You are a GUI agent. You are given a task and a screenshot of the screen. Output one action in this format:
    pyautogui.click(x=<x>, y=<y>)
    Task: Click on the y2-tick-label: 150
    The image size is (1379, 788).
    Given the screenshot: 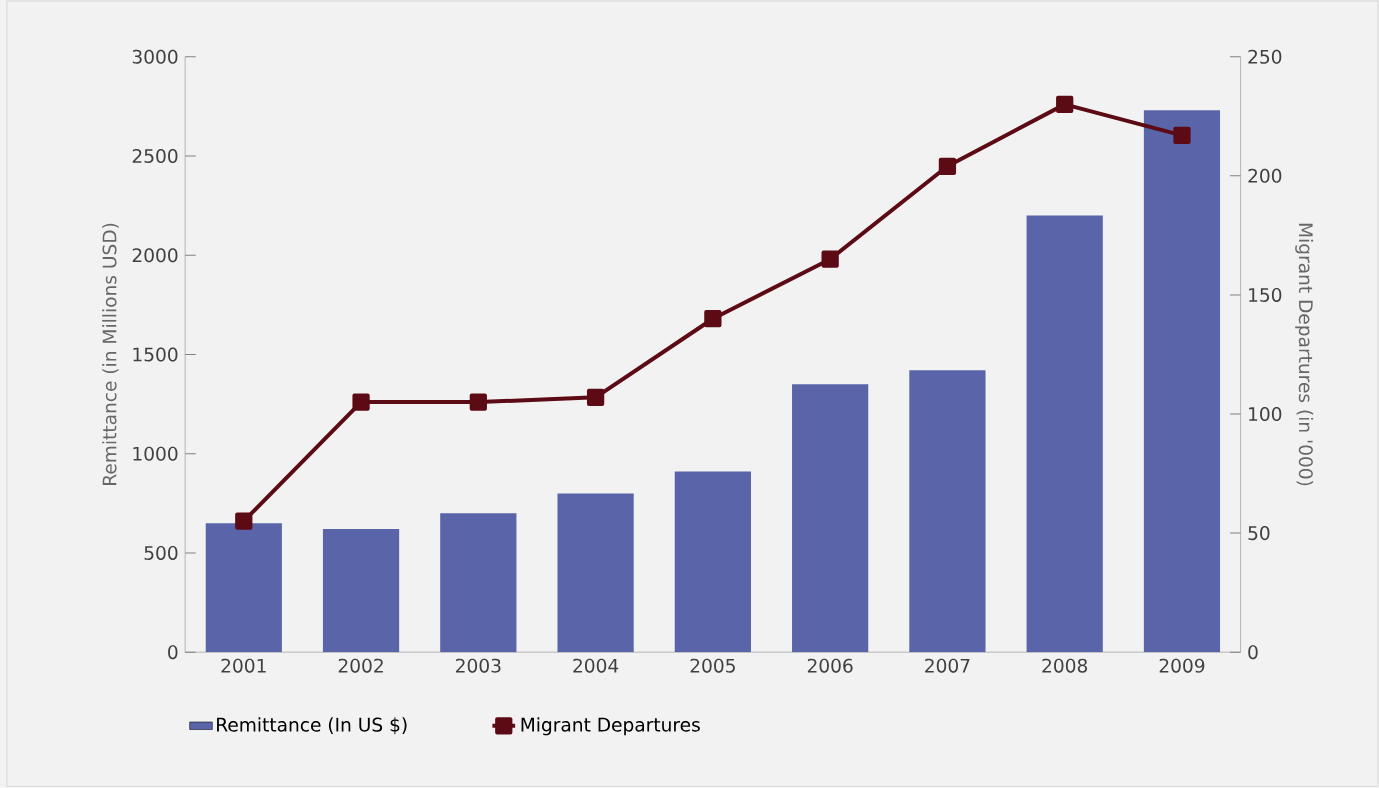 What is the action you would take?
    pyautogui.click(x=1265, y=295)
    